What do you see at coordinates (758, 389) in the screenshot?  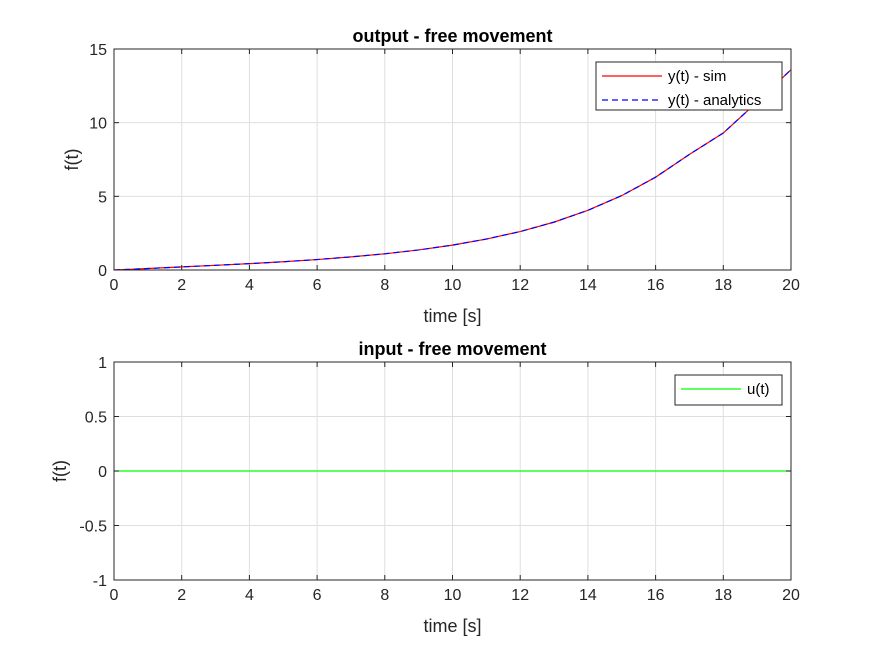 I see `legend-label: u(t)` at bounding box center [758, 389].